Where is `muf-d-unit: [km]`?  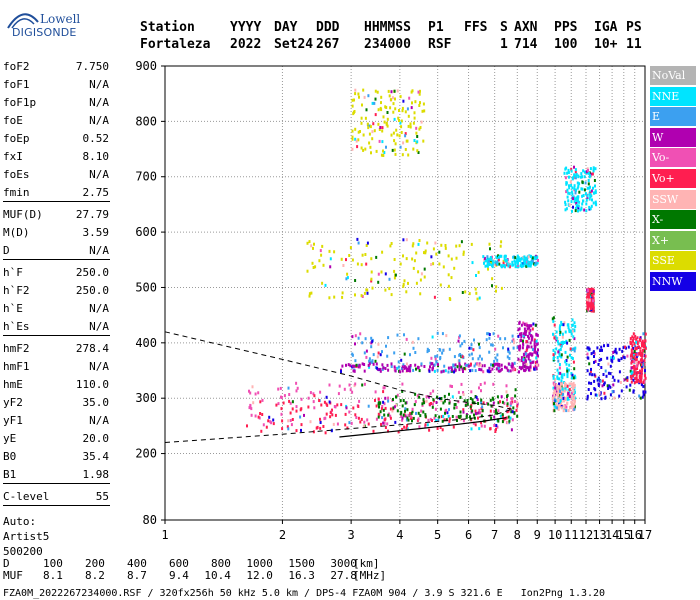 muf-d-unit: [km] is located at coordinates (366, 563).